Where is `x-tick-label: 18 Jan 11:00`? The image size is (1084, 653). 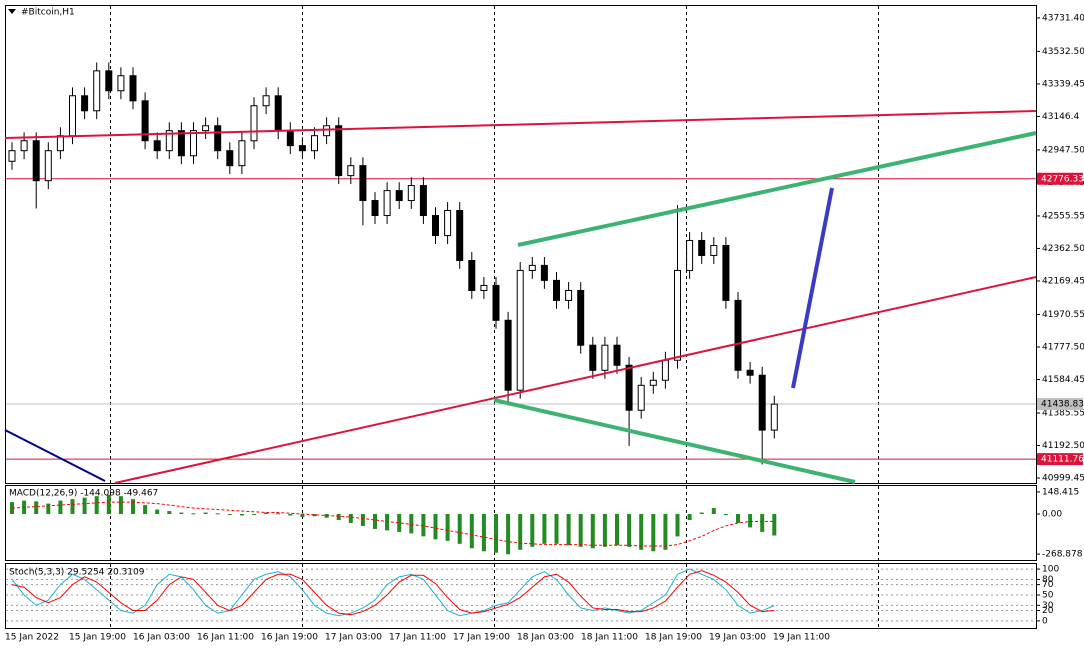 x-tick-label: 18 Jan 11:00 is located at coordinates (609, 638).